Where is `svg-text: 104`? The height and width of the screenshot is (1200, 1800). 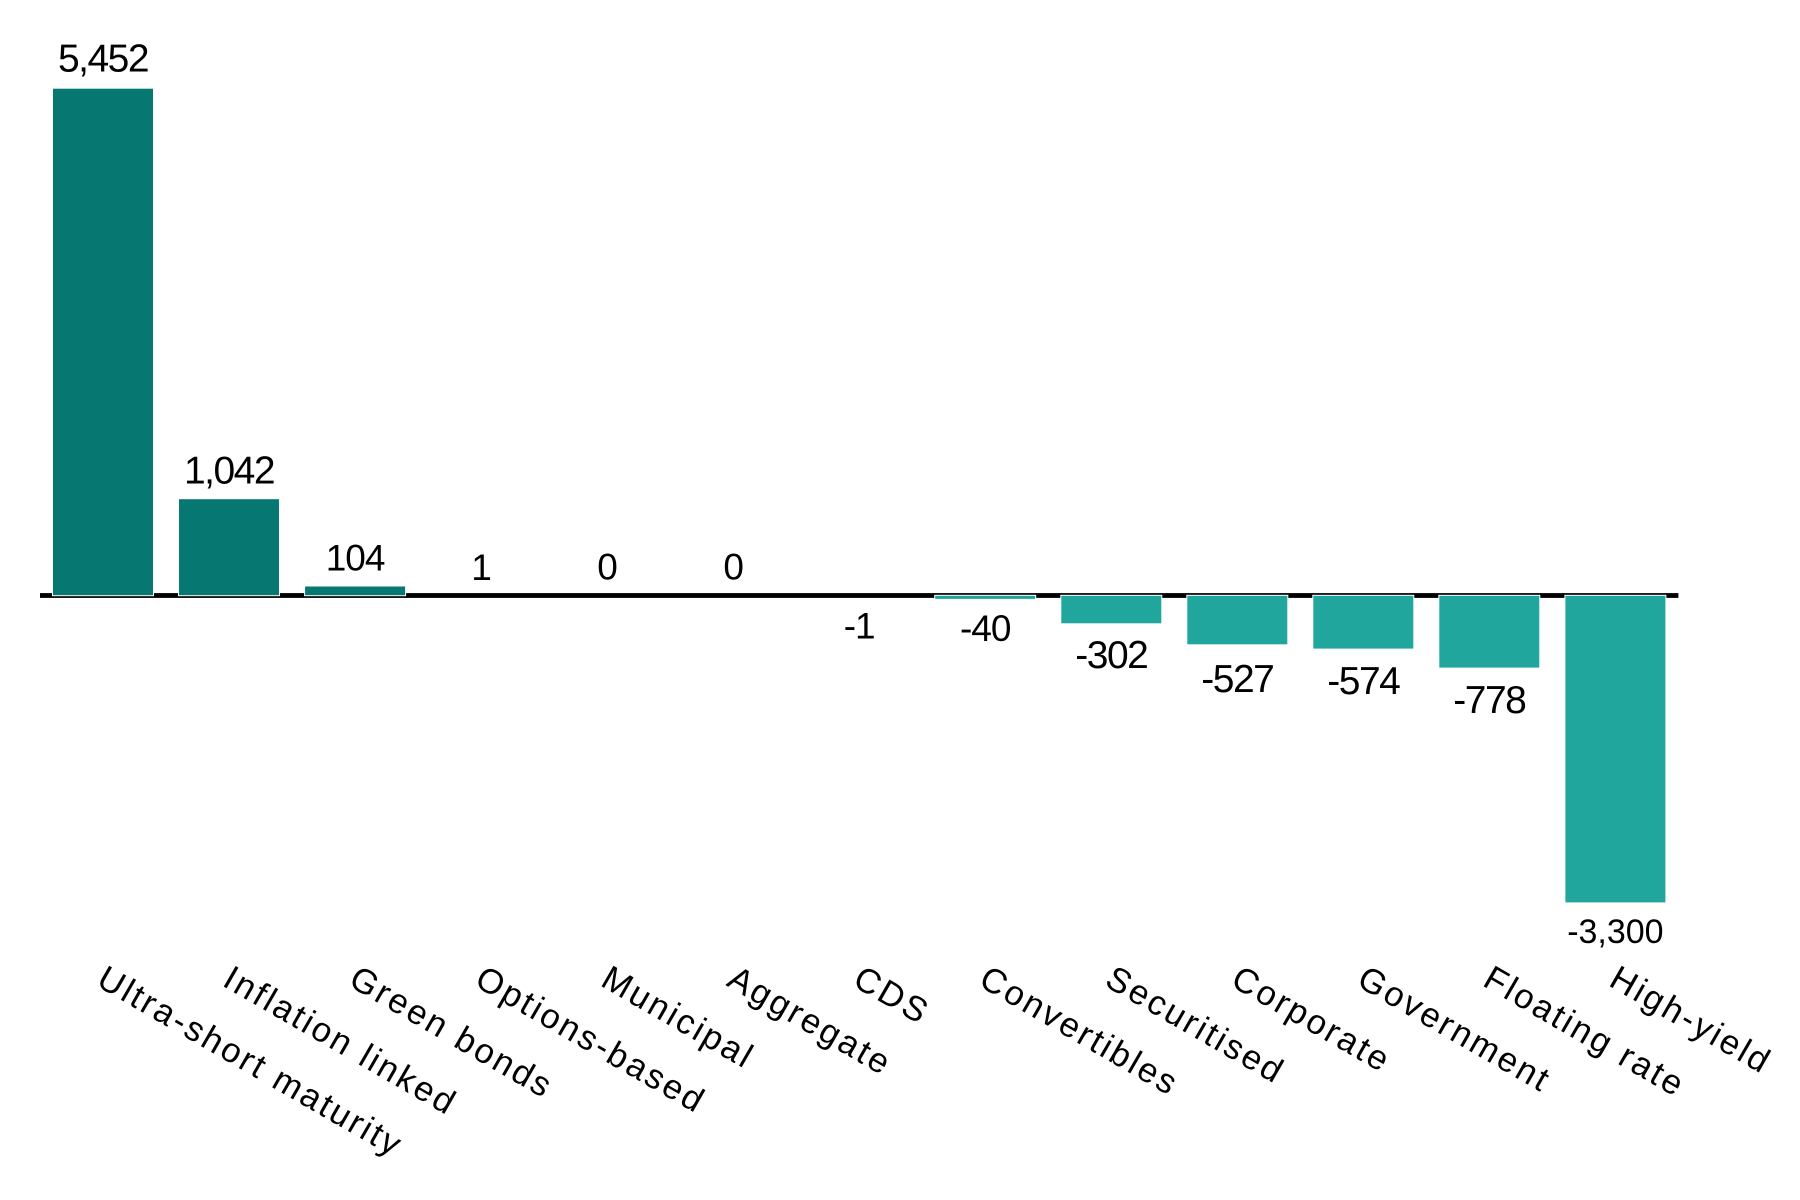 svg-text: 104 is located at coordinates (355, 557).